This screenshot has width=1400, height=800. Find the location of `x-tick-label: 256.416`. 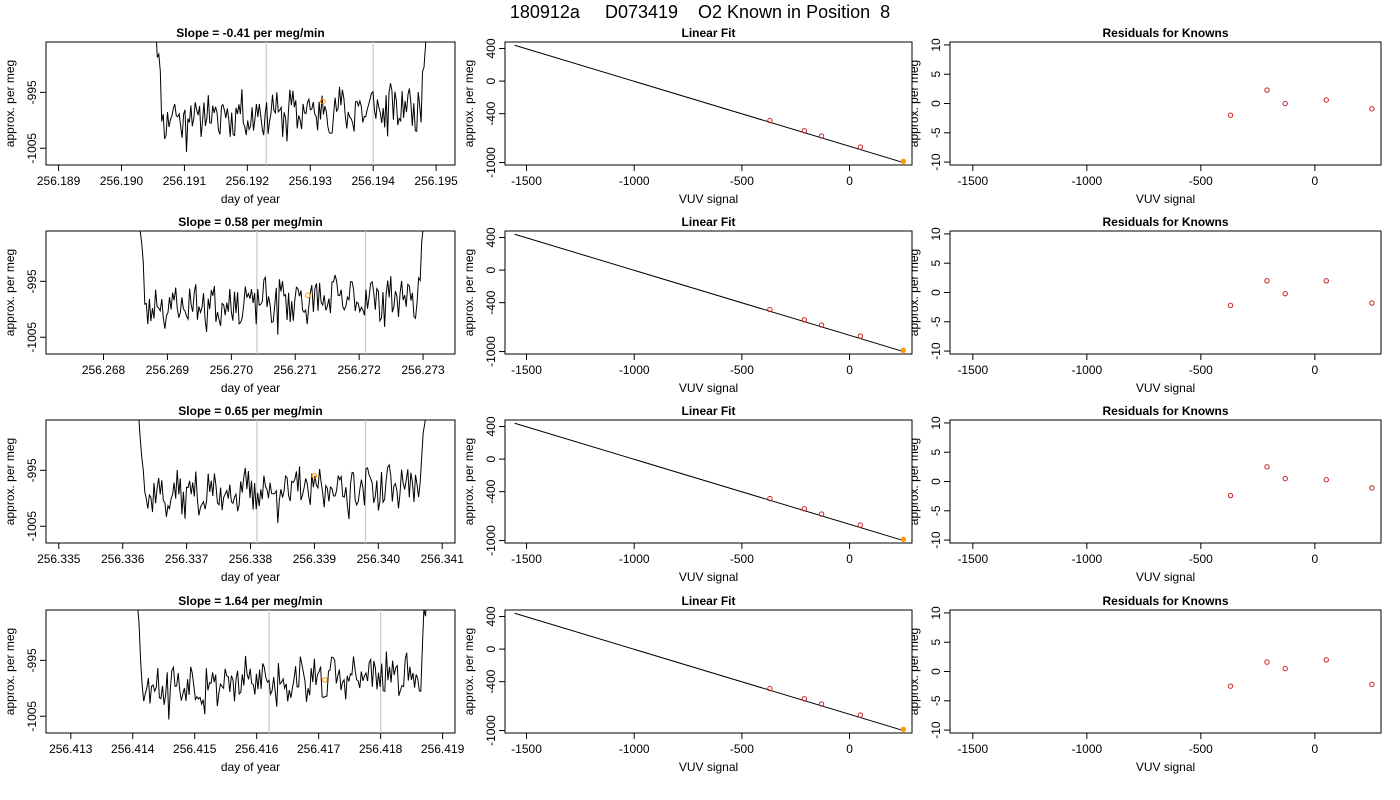

x-tick-label: 256.416 is located at coordinates (257, 749).